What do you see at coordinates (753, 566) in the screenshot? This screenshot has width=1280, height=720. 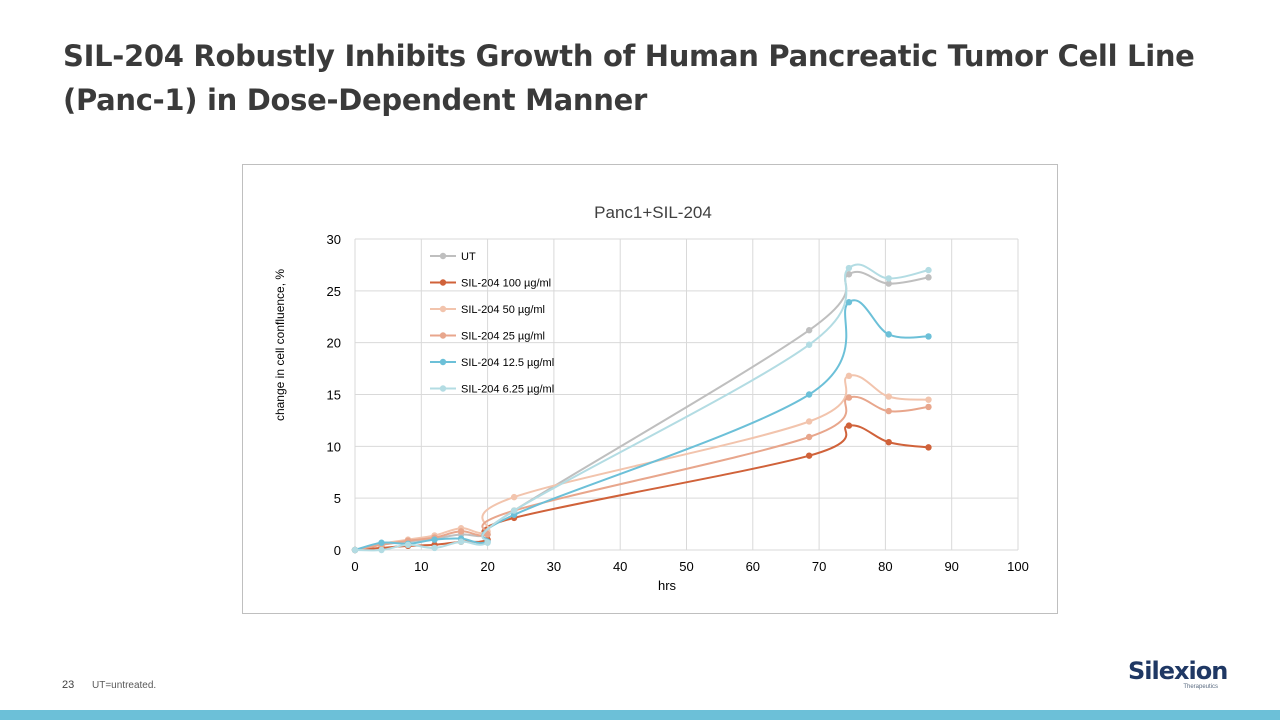 I see `x-tick-label: 60` at bounding box center [753, 566].